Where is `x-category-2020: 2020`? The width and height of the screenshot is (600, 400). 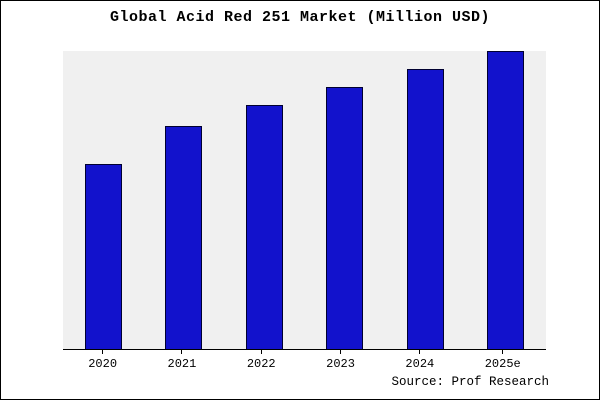 x-category-2020: 2020 is located at coordinates (102, 360).